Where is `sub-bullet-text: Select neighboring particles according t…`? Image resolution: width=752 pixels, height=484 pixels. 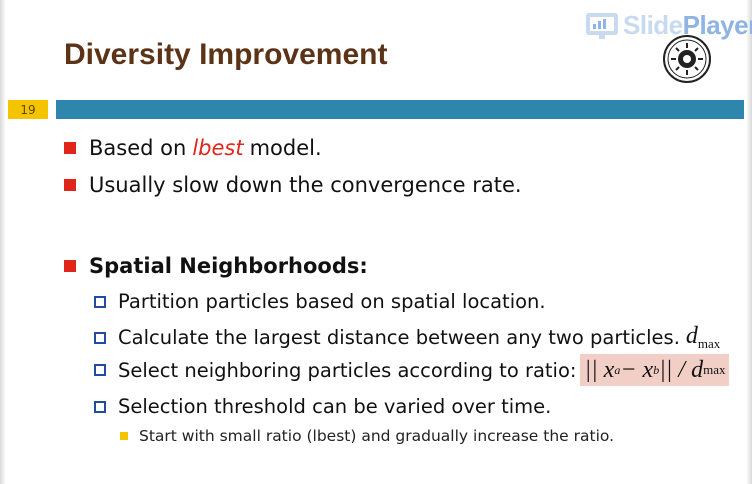
sub-bullet-text: Select neighboring particles according t… is located at coordinates (347, 370).